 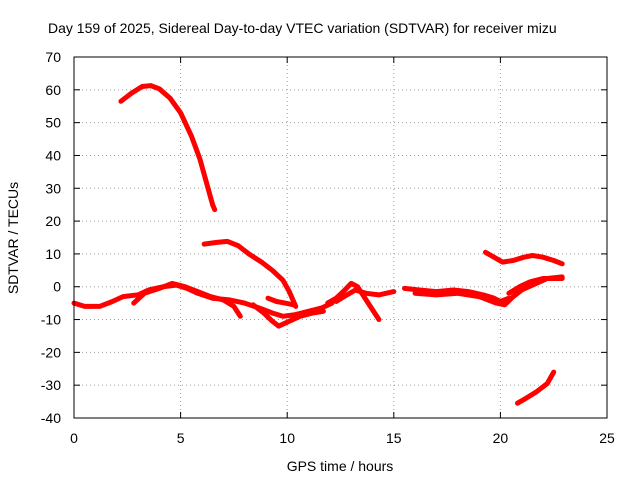 What do you see at coordinates (74, 438) in the screenshot?
I see `x-tick-label: 0` at bounding box center [74, 438].